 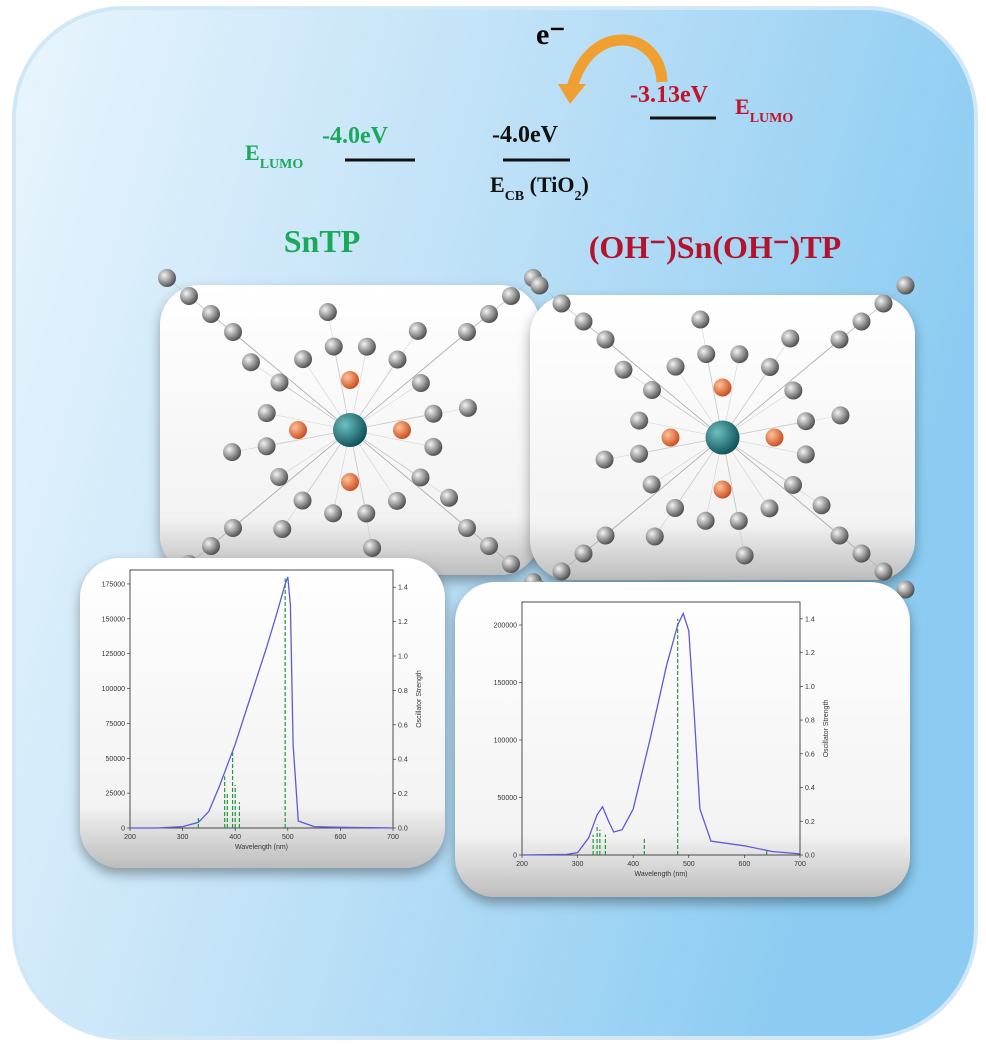 What do you see at coordinates (572, 94) in the screenshot?
I see `arrow-head` at bounding box center [572, 94].